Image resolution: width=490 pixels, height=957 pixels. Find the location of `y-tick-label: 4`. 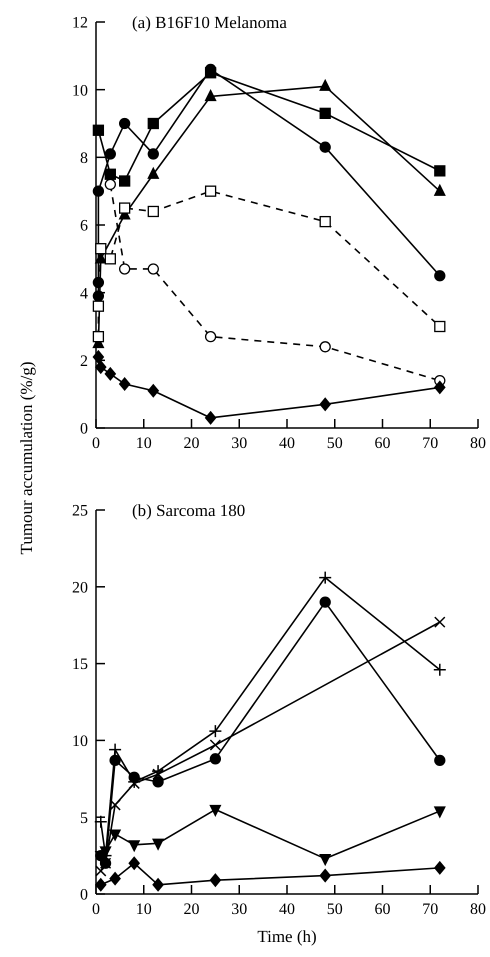

y-tick-label: 4 is located at coordinates (84, 293).